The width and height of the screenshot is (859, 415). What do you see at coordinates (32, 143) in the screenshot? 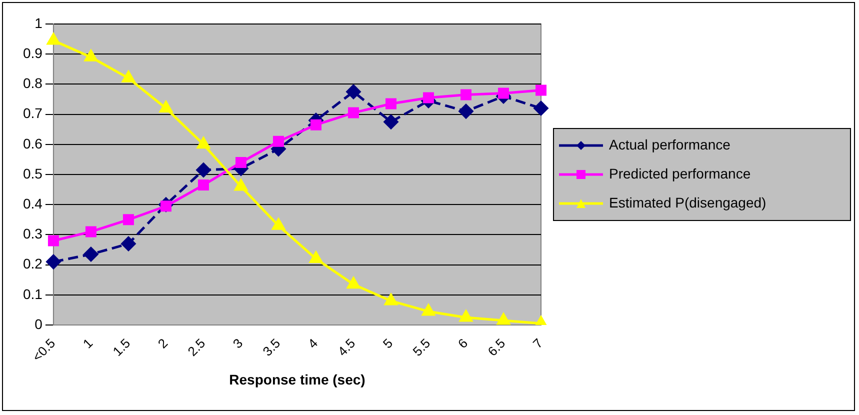
I see `y-tick-label: 0.6` at bounding box center [32, 143].